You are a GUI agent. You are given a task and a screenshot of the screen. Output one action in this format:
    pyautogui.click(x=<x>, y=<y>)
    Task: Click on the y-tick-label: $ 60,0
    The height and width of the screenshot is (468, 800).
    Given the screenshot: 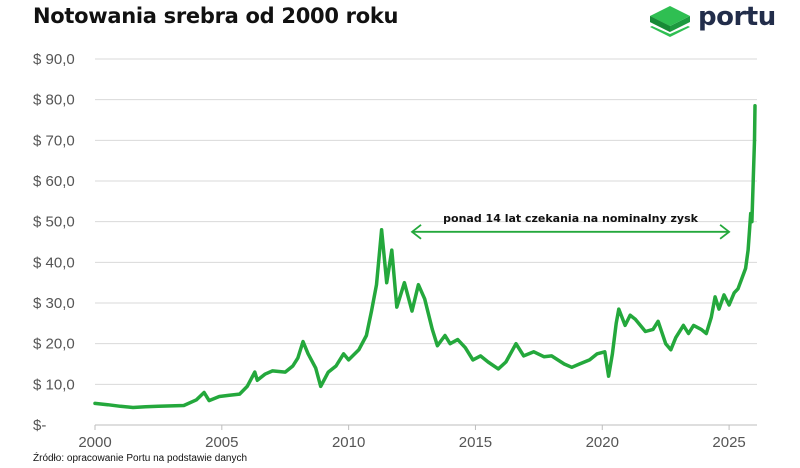 What is the action you would take?
    pyautogui.click(x=54, y=181)
    